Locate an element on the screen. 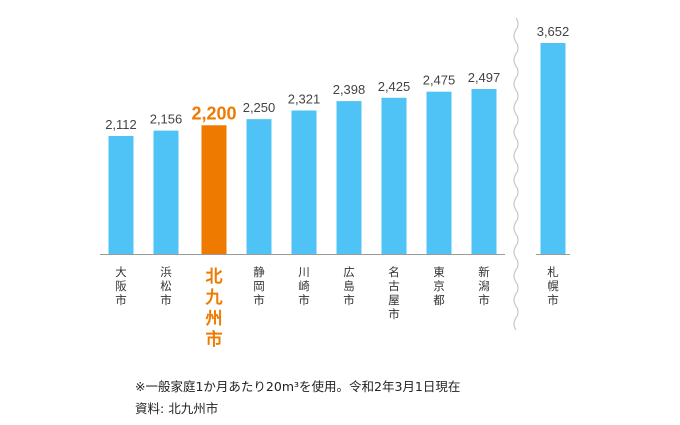 This screenshot has height=425, width=680. source-label: 資料: is located at coordinates (150, 408).